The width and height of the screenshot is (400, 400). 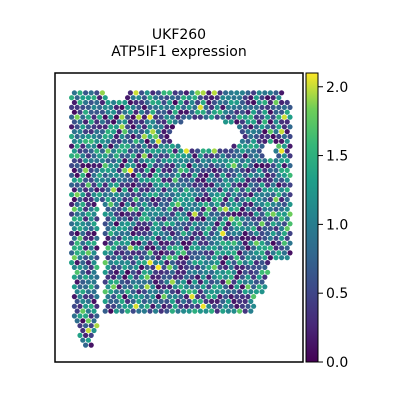 What do you see at coordinates (337, 225) in the screenshot?
I see `colorbar-tick-label: 1.0` at bounding box center [337, 225].